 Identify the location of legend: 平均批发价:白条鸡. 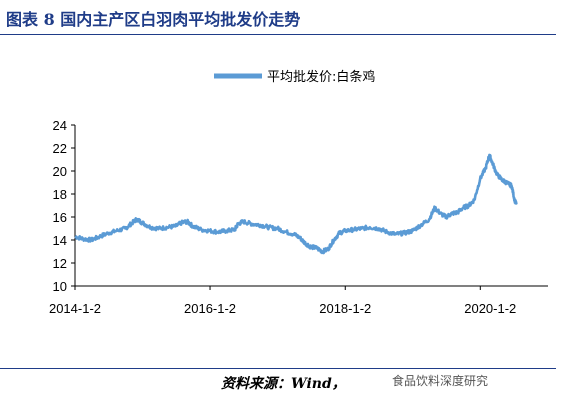
(294, 77).